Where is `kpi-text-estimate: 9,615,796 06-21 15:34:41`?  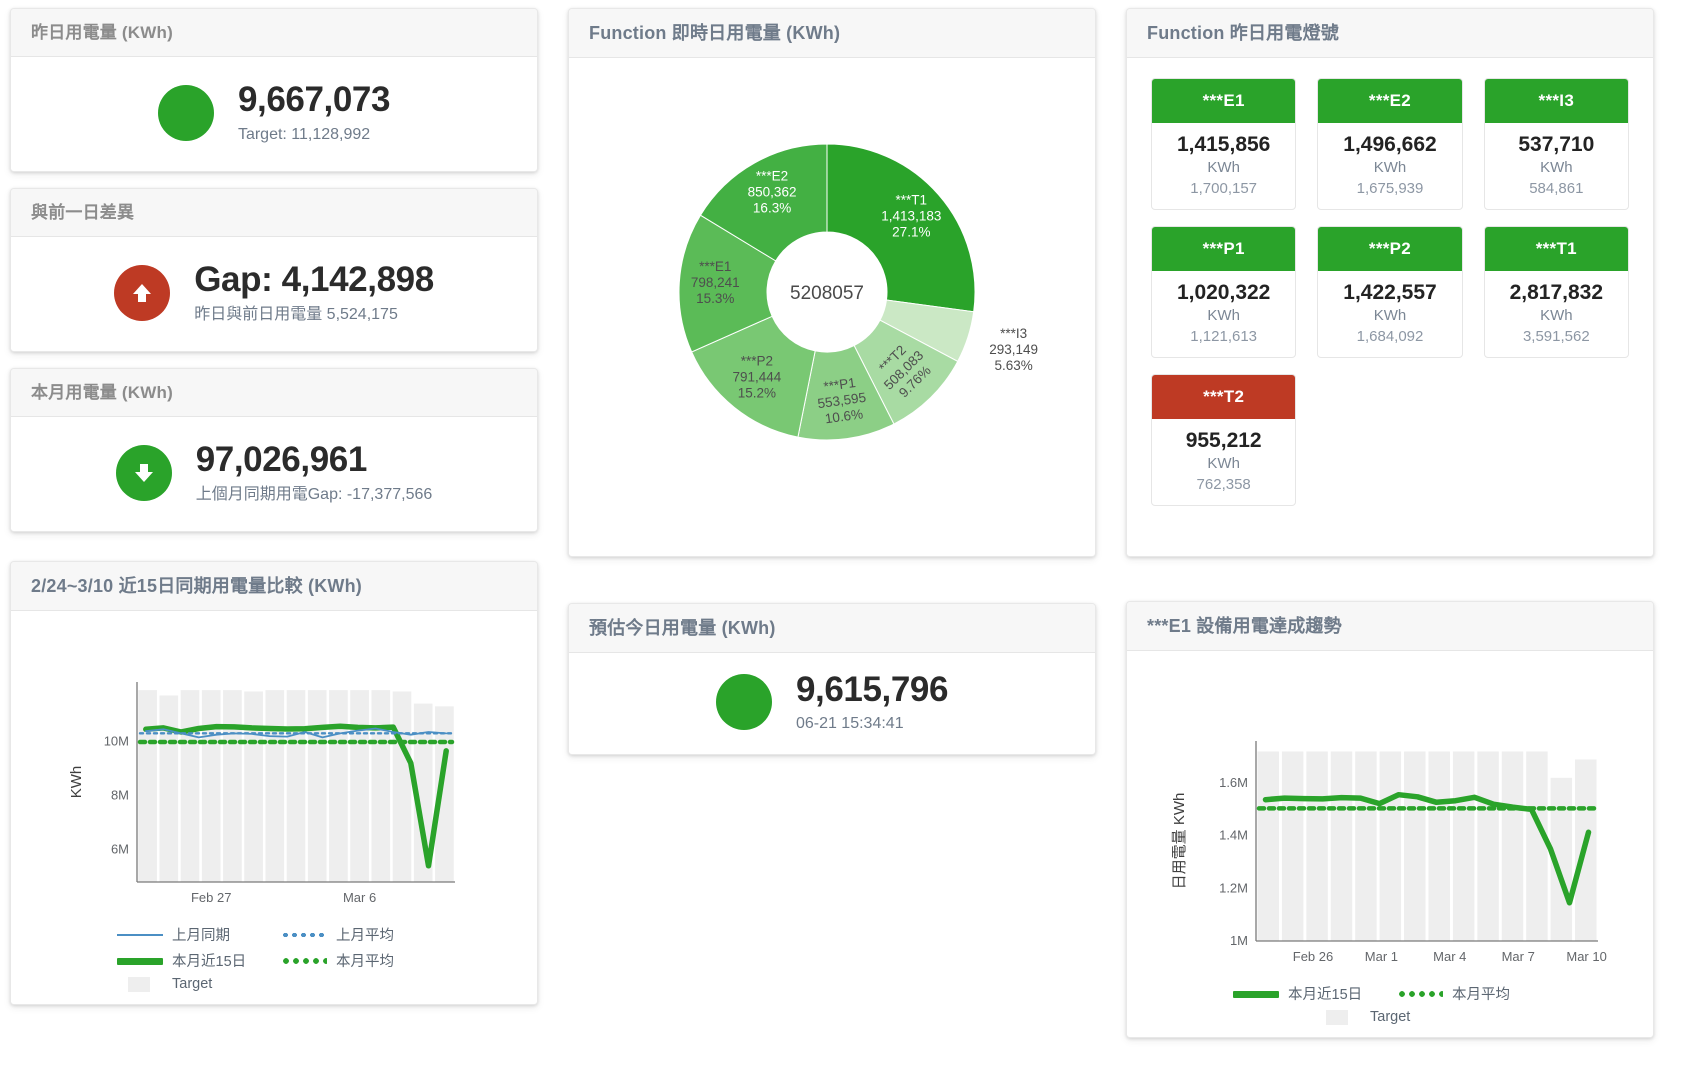 kpi-text-estimate: 9,615,796 06-21 15:34:41 is located at coordinates (872, 701).